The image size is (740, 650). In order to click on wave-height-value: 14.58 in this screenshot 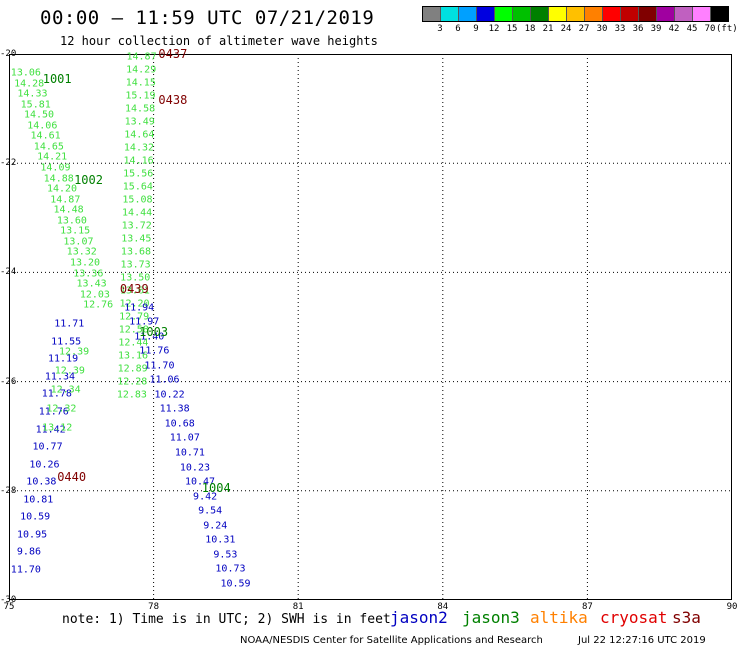, I will do `click(140, 109)`.